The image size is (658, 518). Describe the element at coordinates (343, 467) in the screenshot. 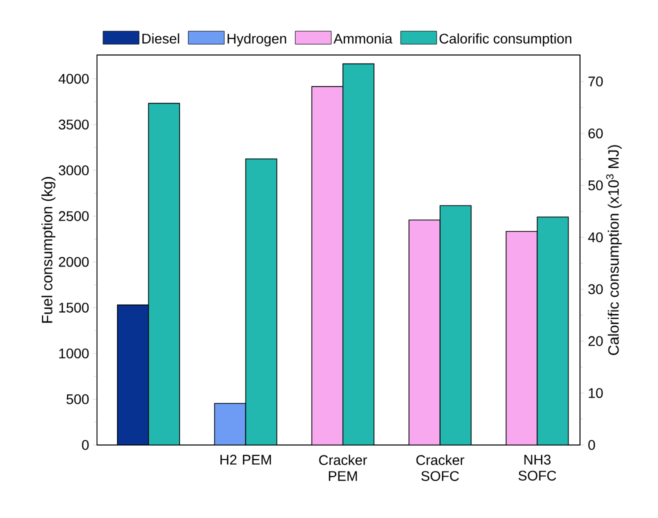

I see `x-tick-label: Cracker PEM` at that location.